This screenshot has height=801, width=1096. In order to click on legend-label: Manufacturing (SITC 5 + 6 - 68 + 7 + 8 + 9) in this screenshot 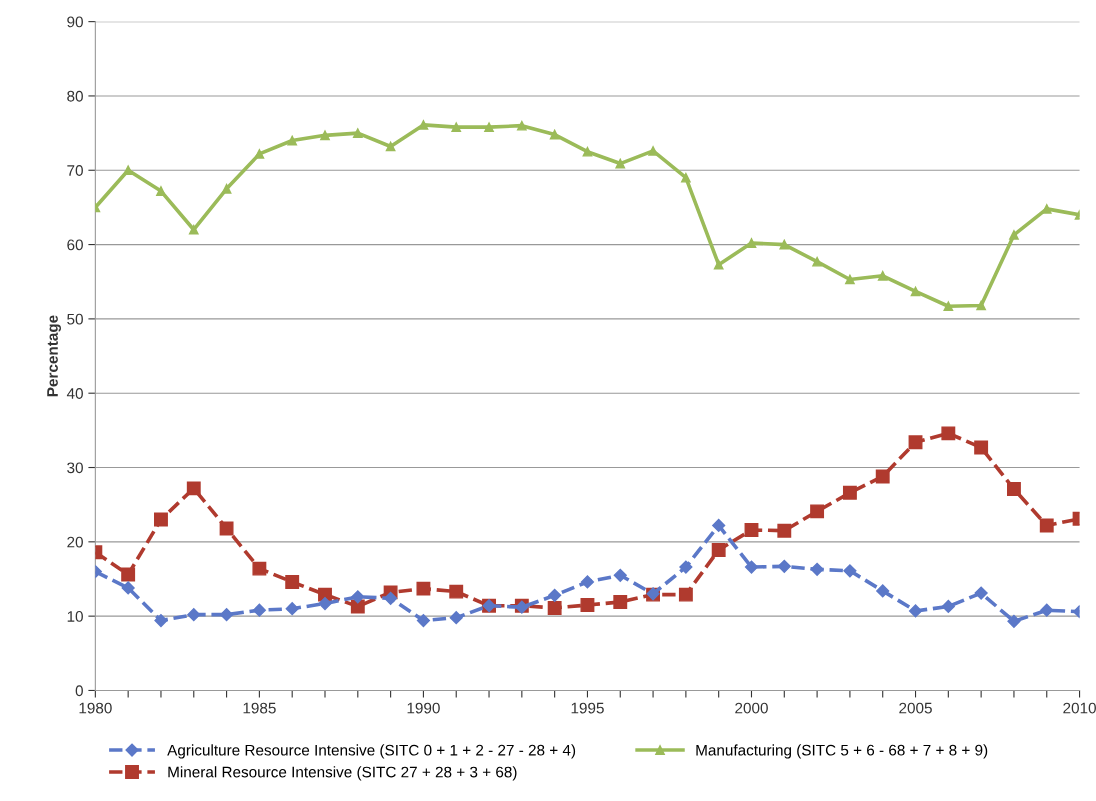, I will do `click(842, 751)`.